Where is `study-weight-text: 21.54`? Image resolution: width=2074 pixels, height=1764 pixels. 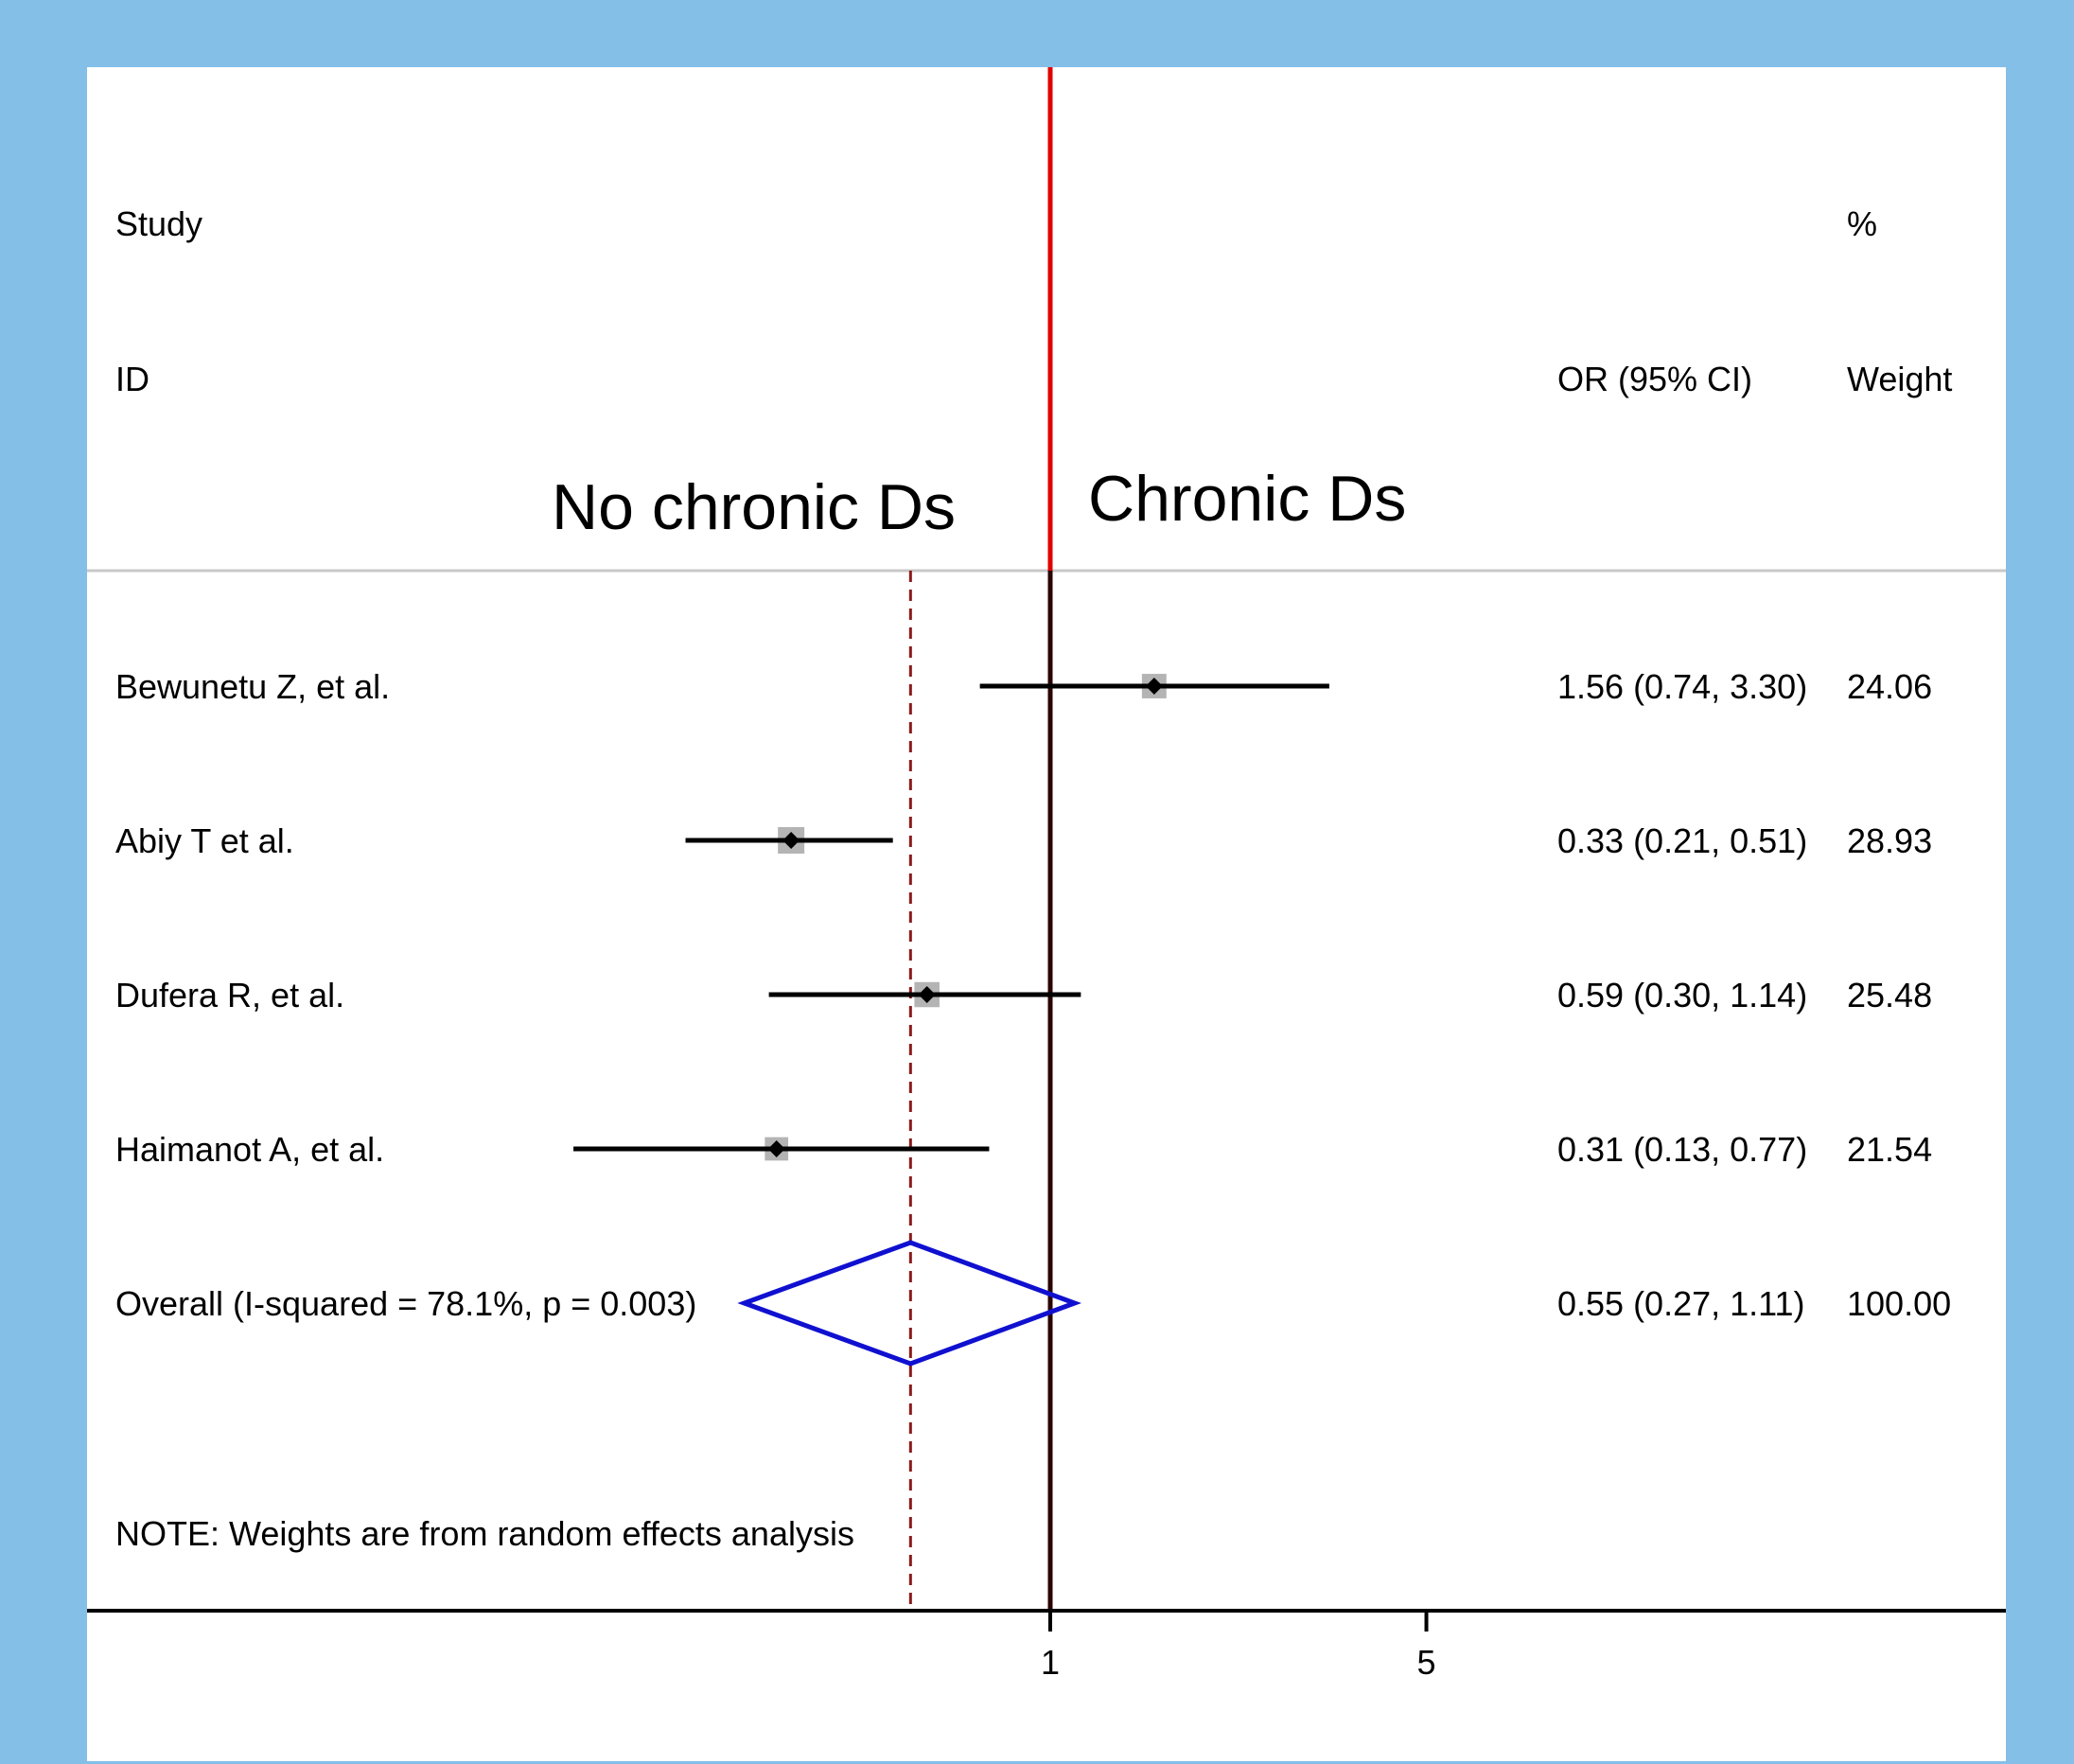 study-weight-text: 21.54 is located at coordinates (1889, 1149).